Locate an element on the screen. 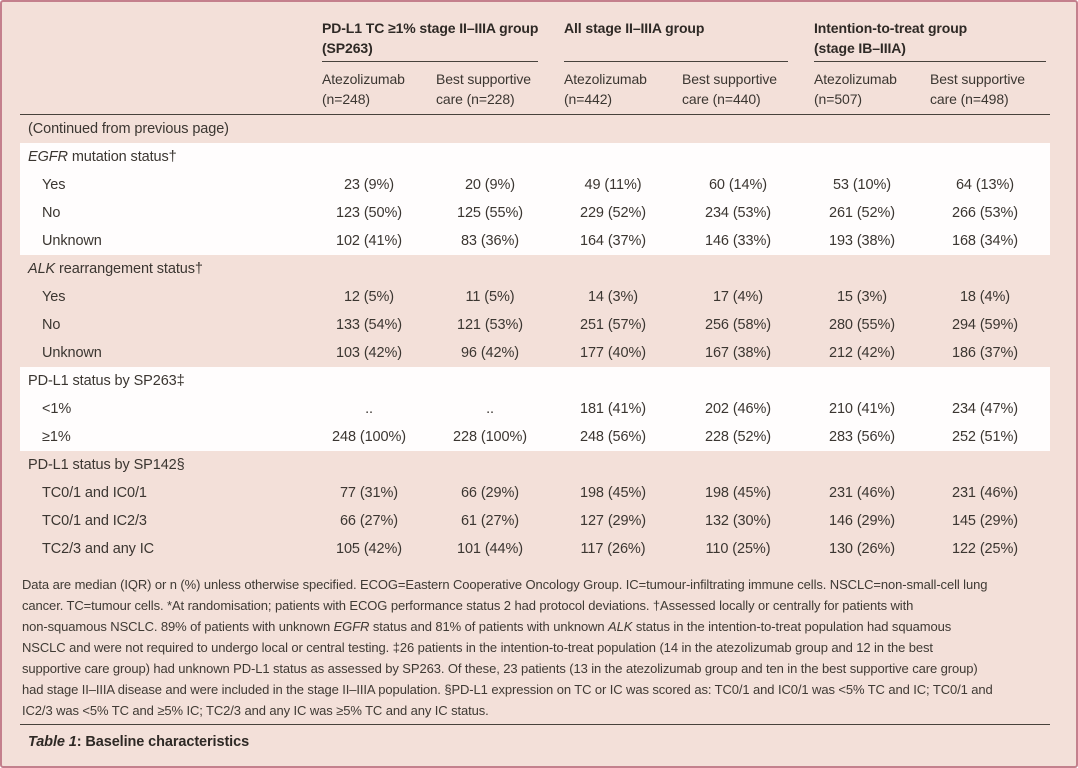  cell-value: 256 (58%) is located at coordinates (738, 325).